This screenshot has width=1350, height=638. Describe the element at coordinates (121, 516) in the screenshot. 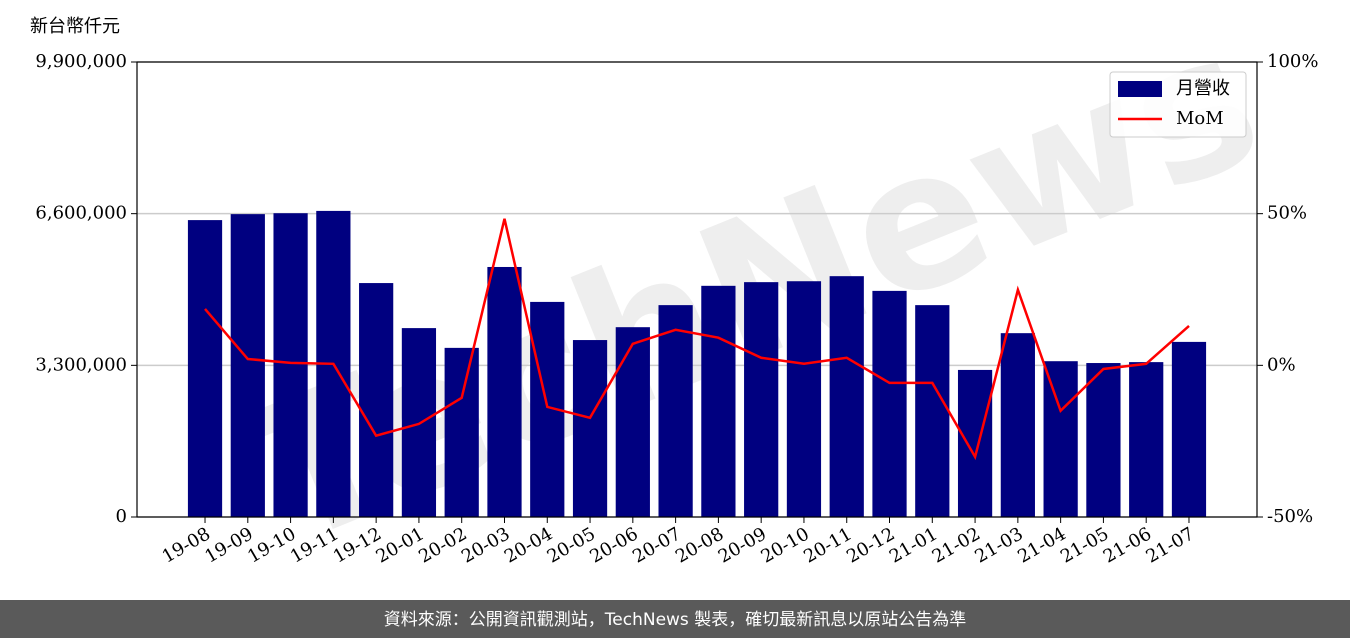

I see `y-tick-label: 0` at that location.